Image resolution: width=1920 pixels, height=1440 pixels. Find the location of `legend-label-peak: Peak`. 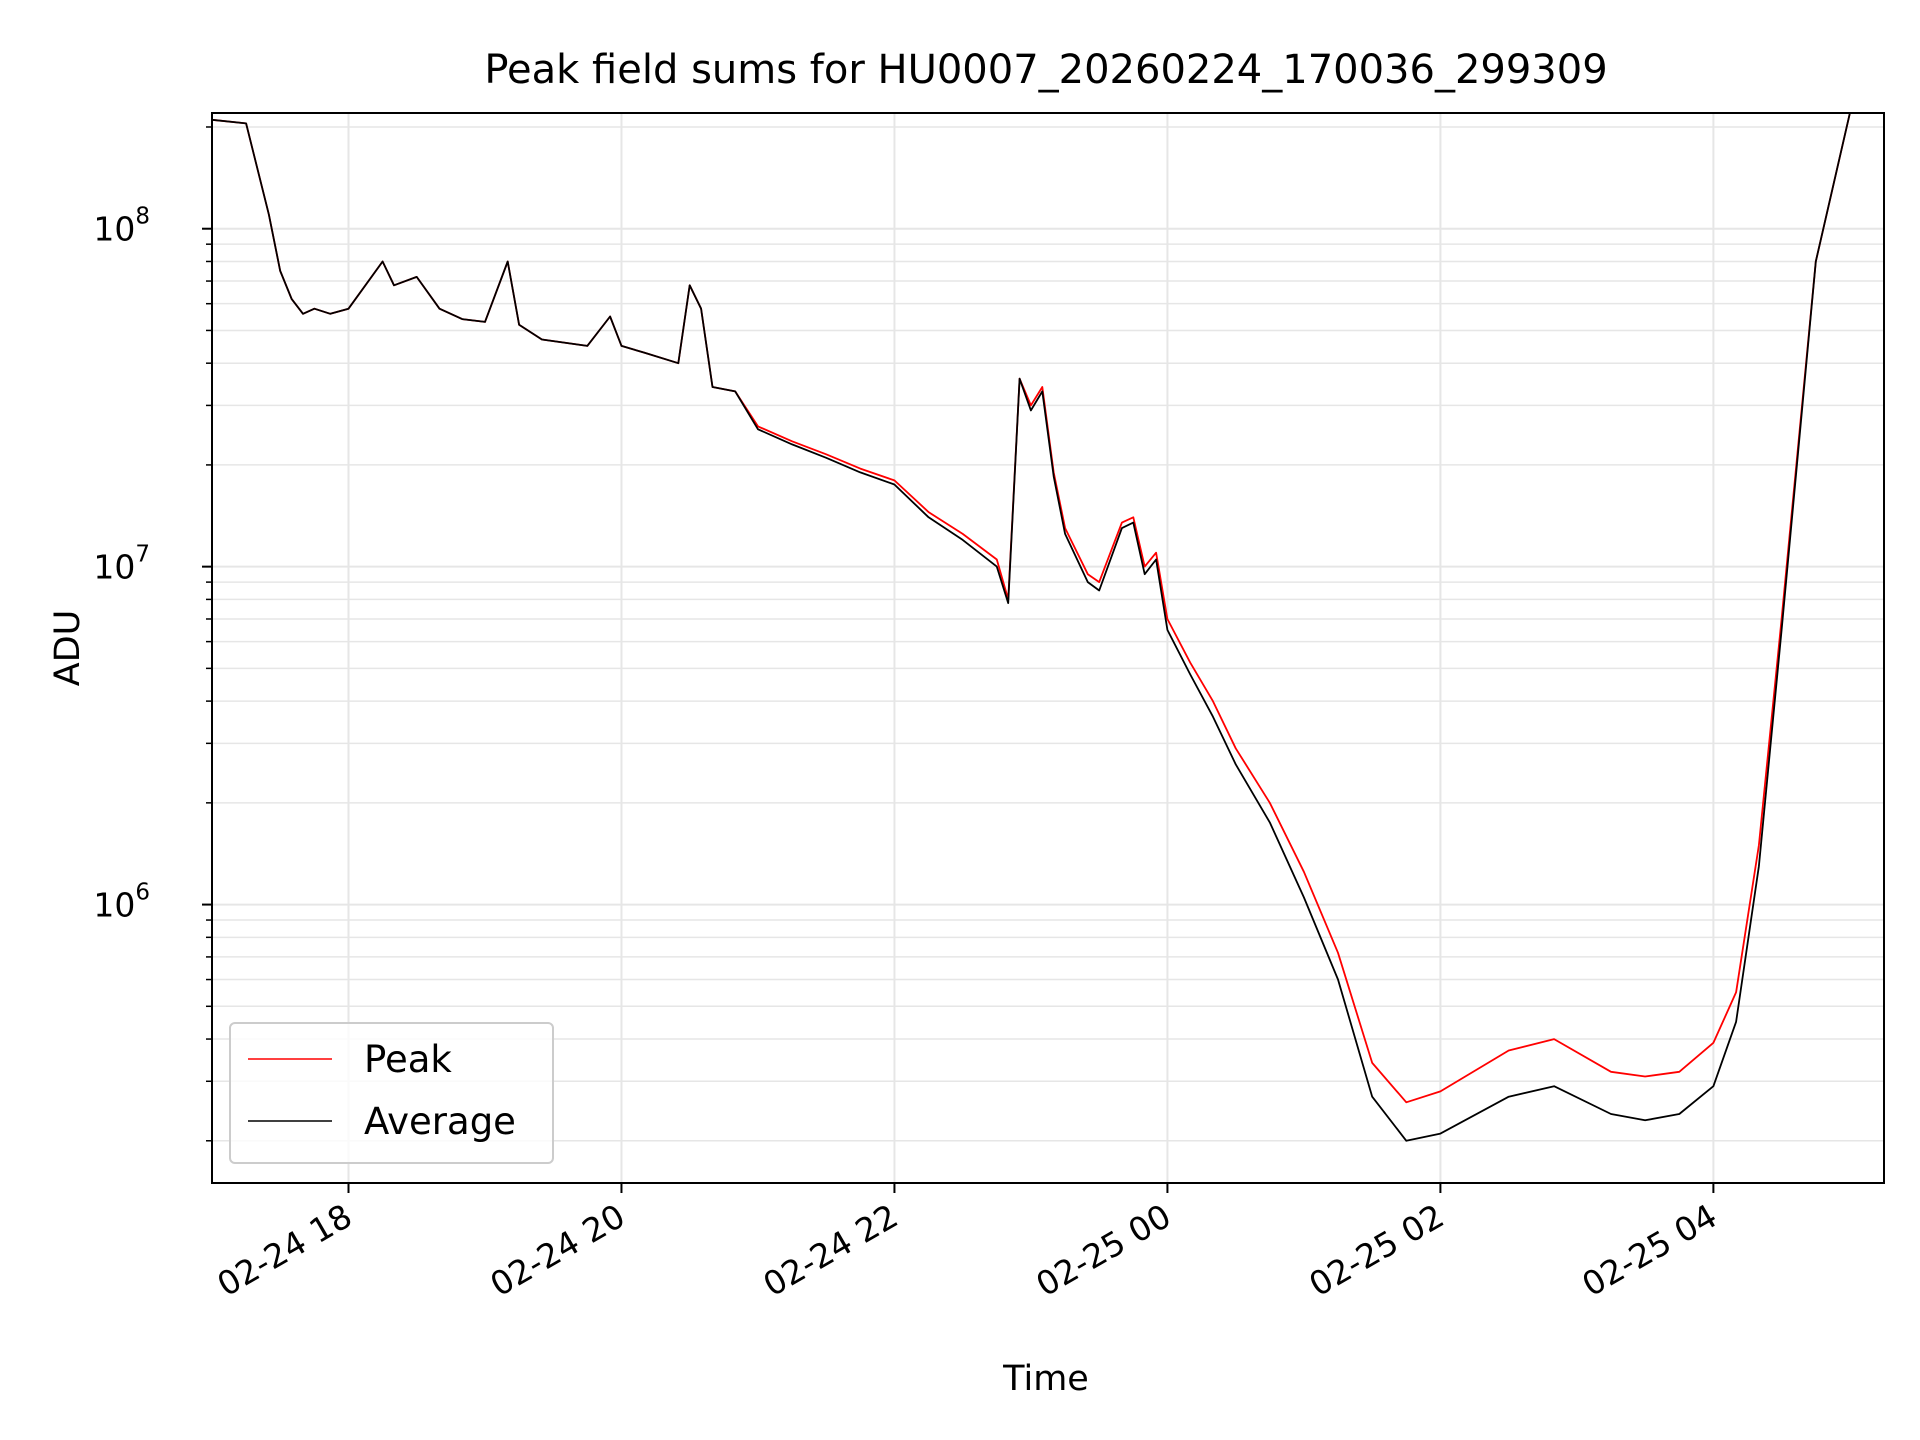

legend-label-peak: Peak is located at coordinates (408, 1059).